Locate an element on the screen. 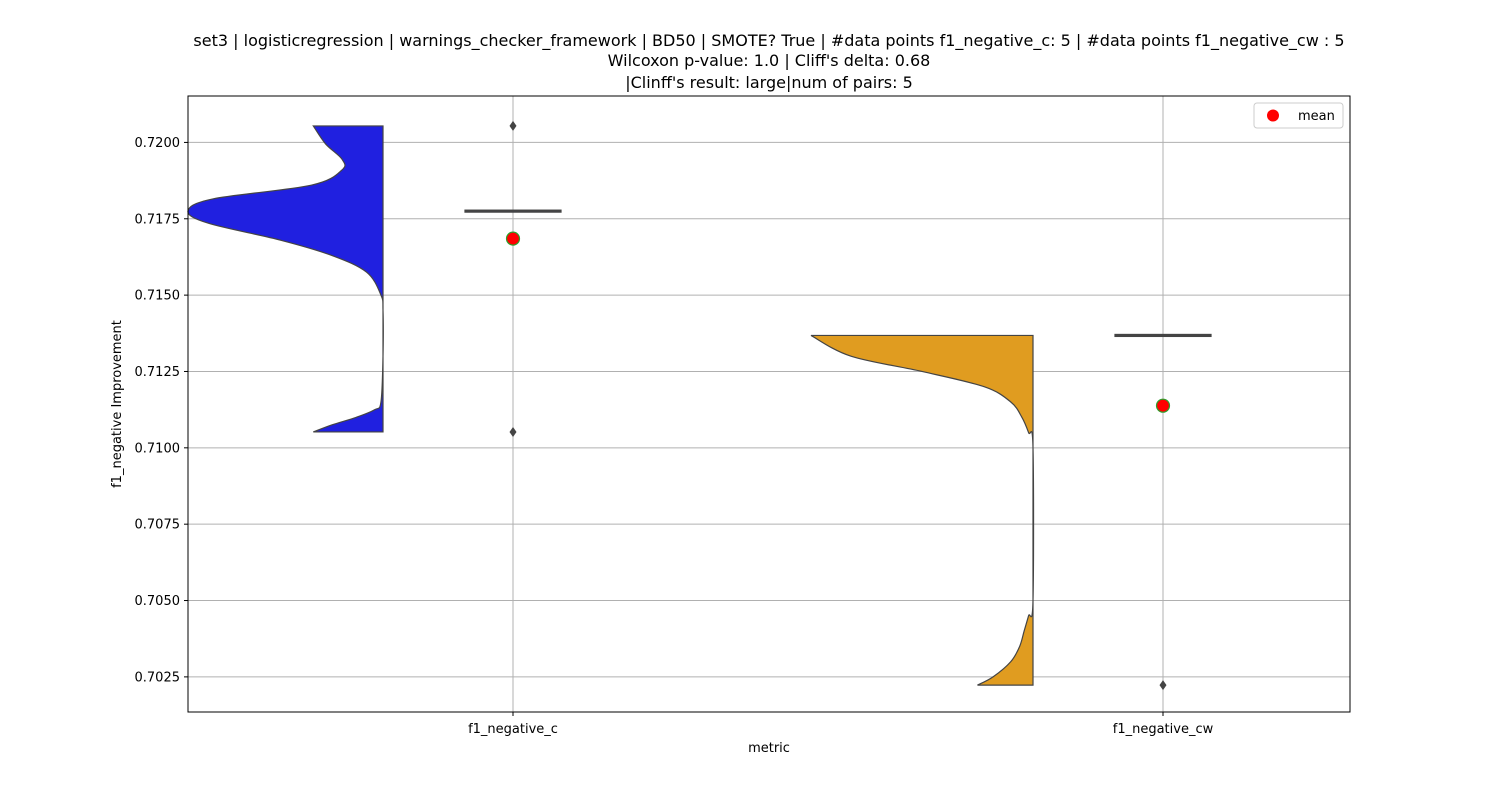 This screenshot has height=800, width=1500. y-tick-label: 0.7175 is located at coordinates (158, 219).